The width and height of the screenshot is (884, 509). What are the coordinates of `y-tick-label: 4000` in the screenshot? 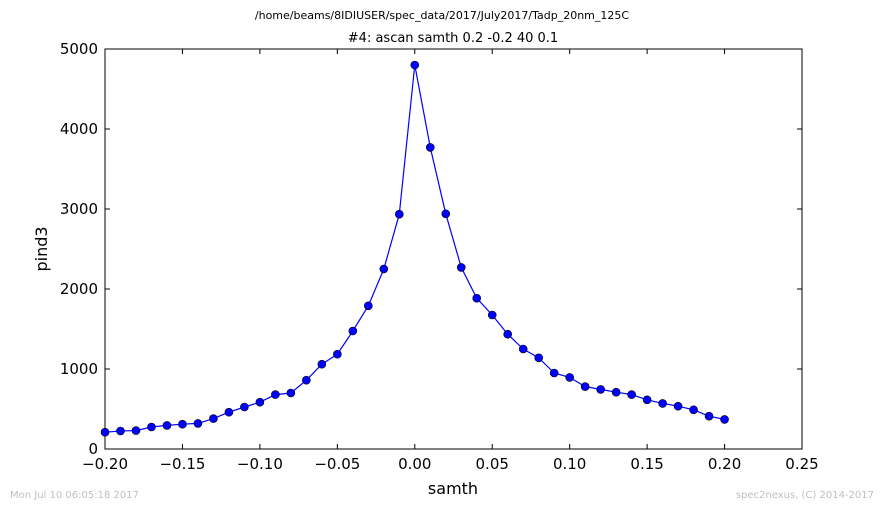 It's located at (79, 129).